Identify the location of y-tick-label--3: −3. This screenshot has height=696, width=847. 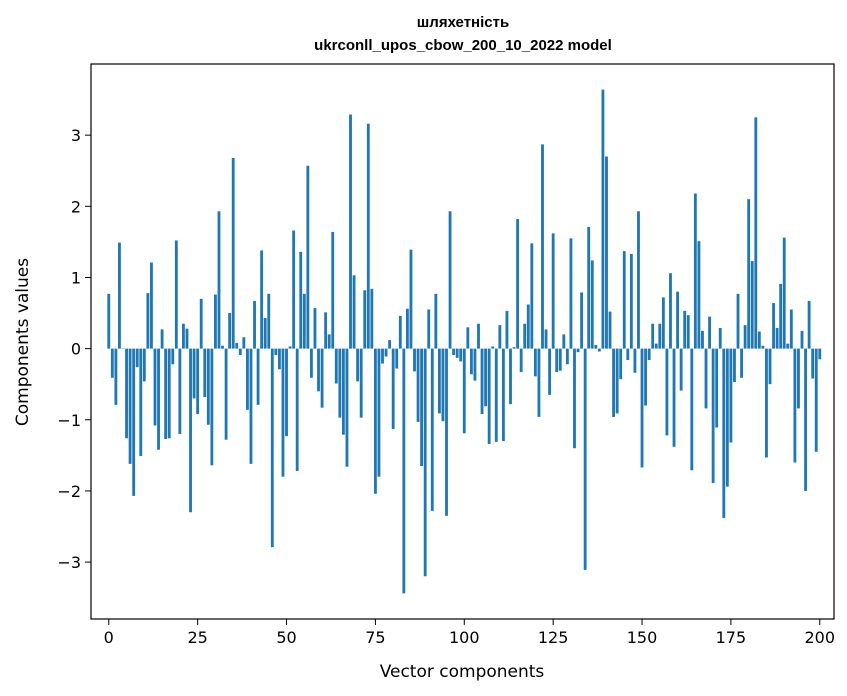
(69, 562).